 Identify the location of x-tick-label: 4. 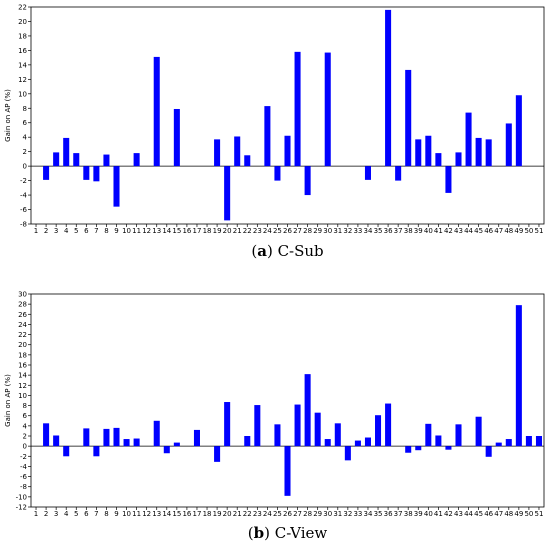
(66, 514).